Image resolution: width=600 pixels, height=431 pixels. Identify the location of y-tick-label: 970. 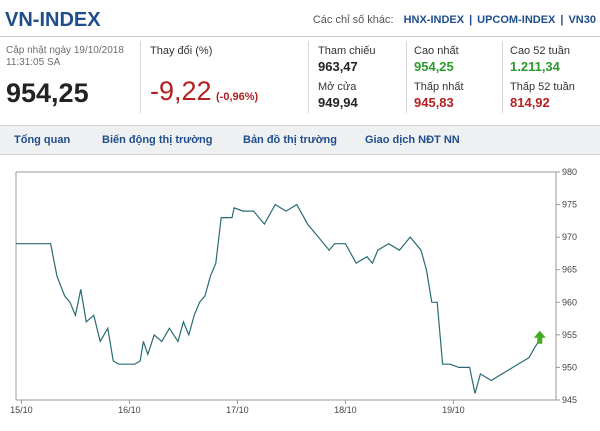
(569, 237).